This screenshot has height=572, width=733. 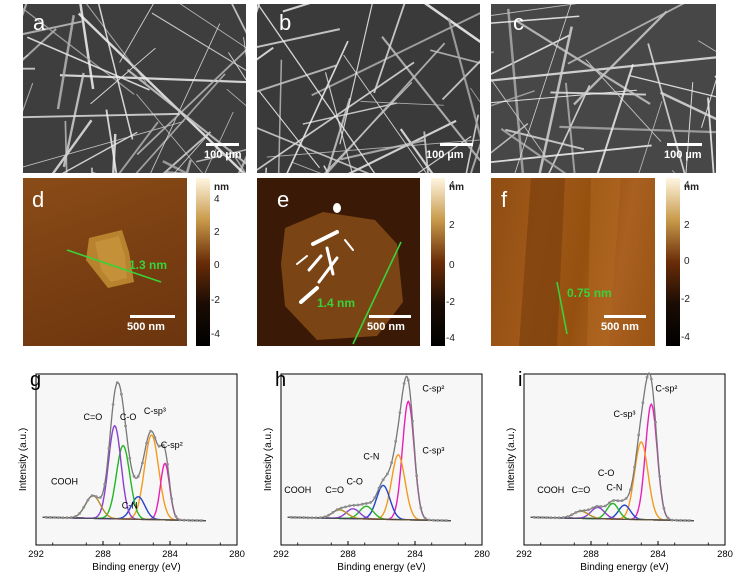 What do you see at coordinates (504, 199) in the screenshot?
I see `panel-letter-f: f` at bounding box center [504, 199].